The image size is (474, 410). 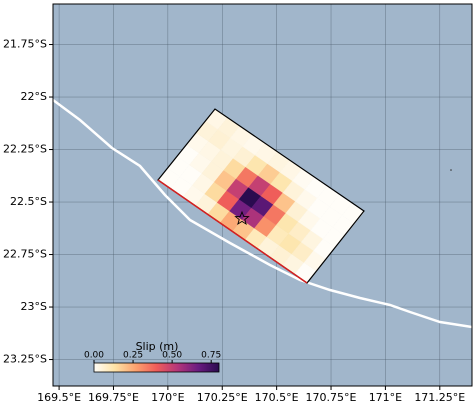 What do you see at coordinates (133, 356) in the screenshot?
I see `colorbar-tick-label: 0.25` at bounding box center [133, 356].